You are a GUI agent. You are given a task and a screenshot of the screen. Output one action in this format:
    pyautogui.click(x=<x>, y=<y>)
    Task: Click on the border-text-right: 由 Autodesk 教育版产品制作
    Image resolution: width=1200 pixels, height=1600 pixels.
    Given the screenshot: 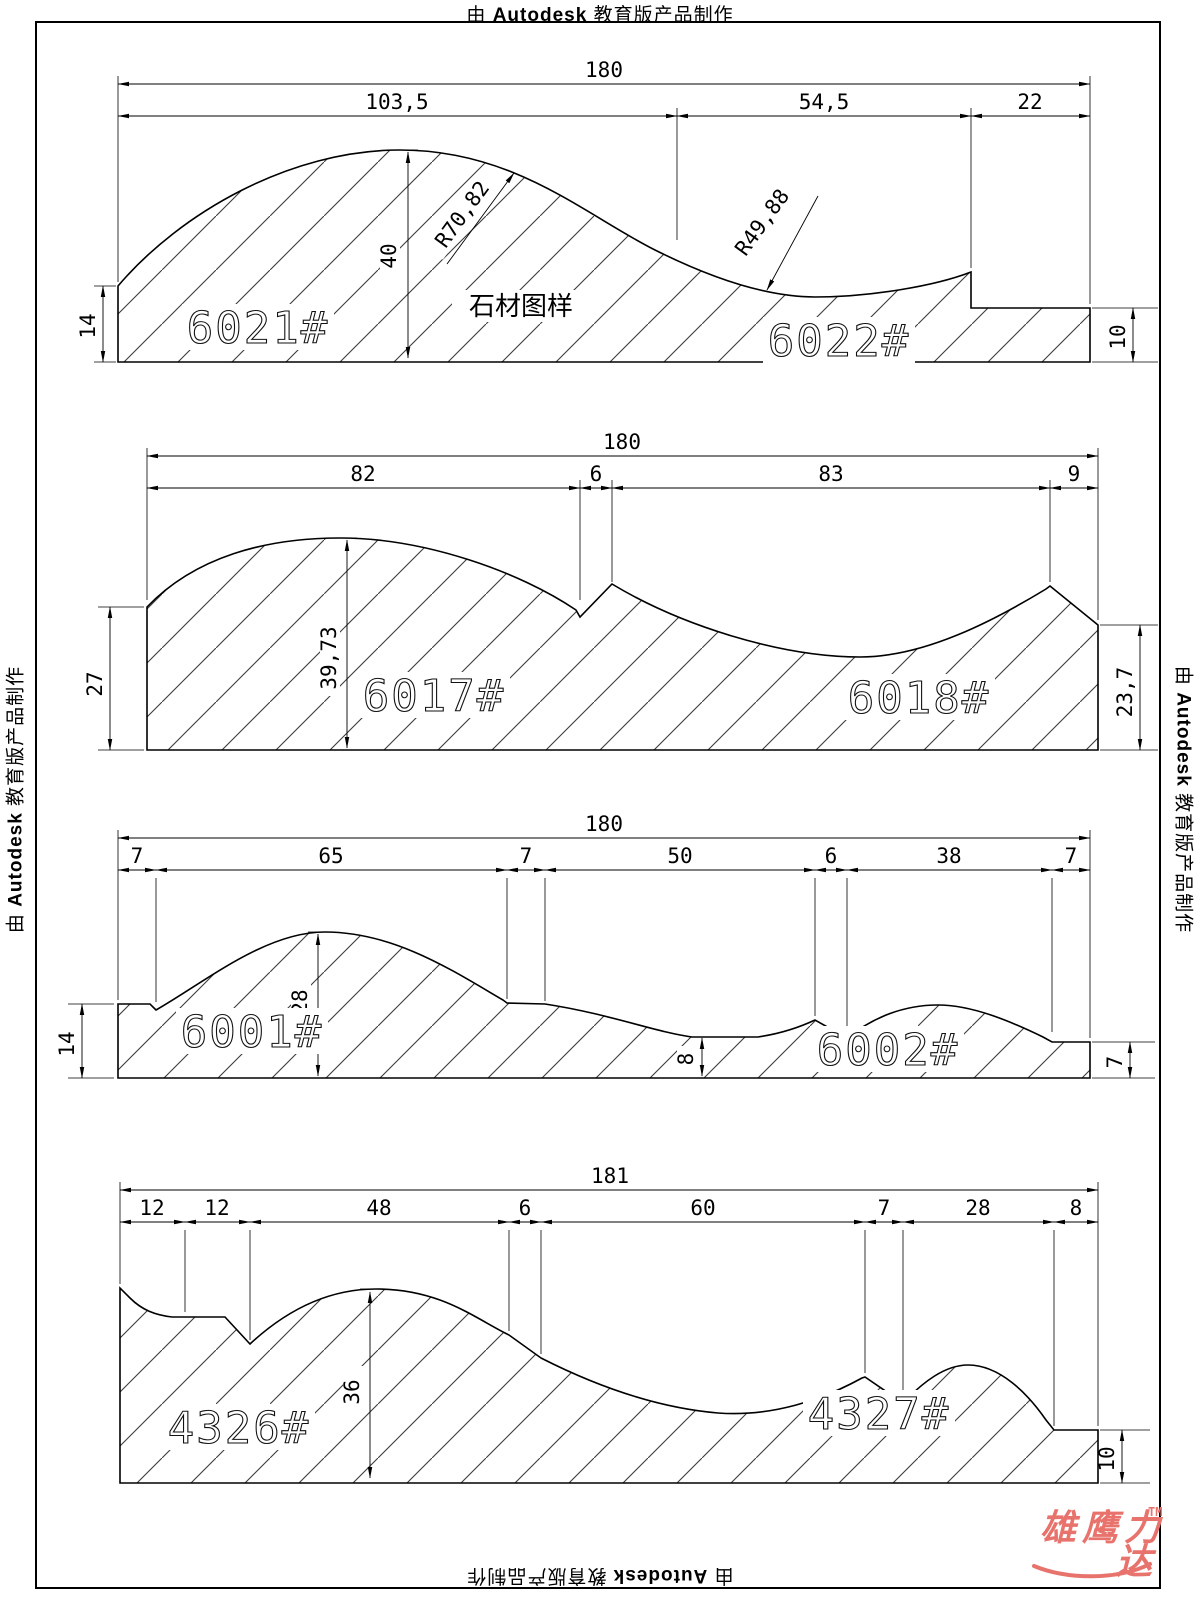 What is the action you would take?
    pyautogui.click(x=1185, y=800)
    